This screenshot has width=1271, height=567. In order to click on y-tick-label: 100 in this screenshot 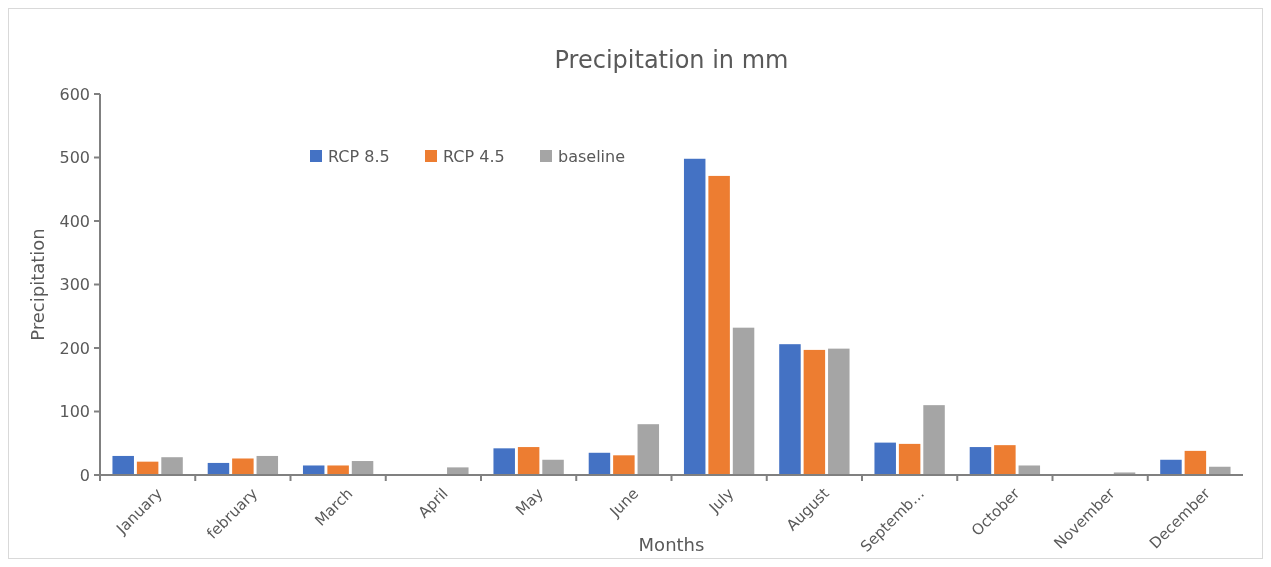, I will do `click(74, 412)`.